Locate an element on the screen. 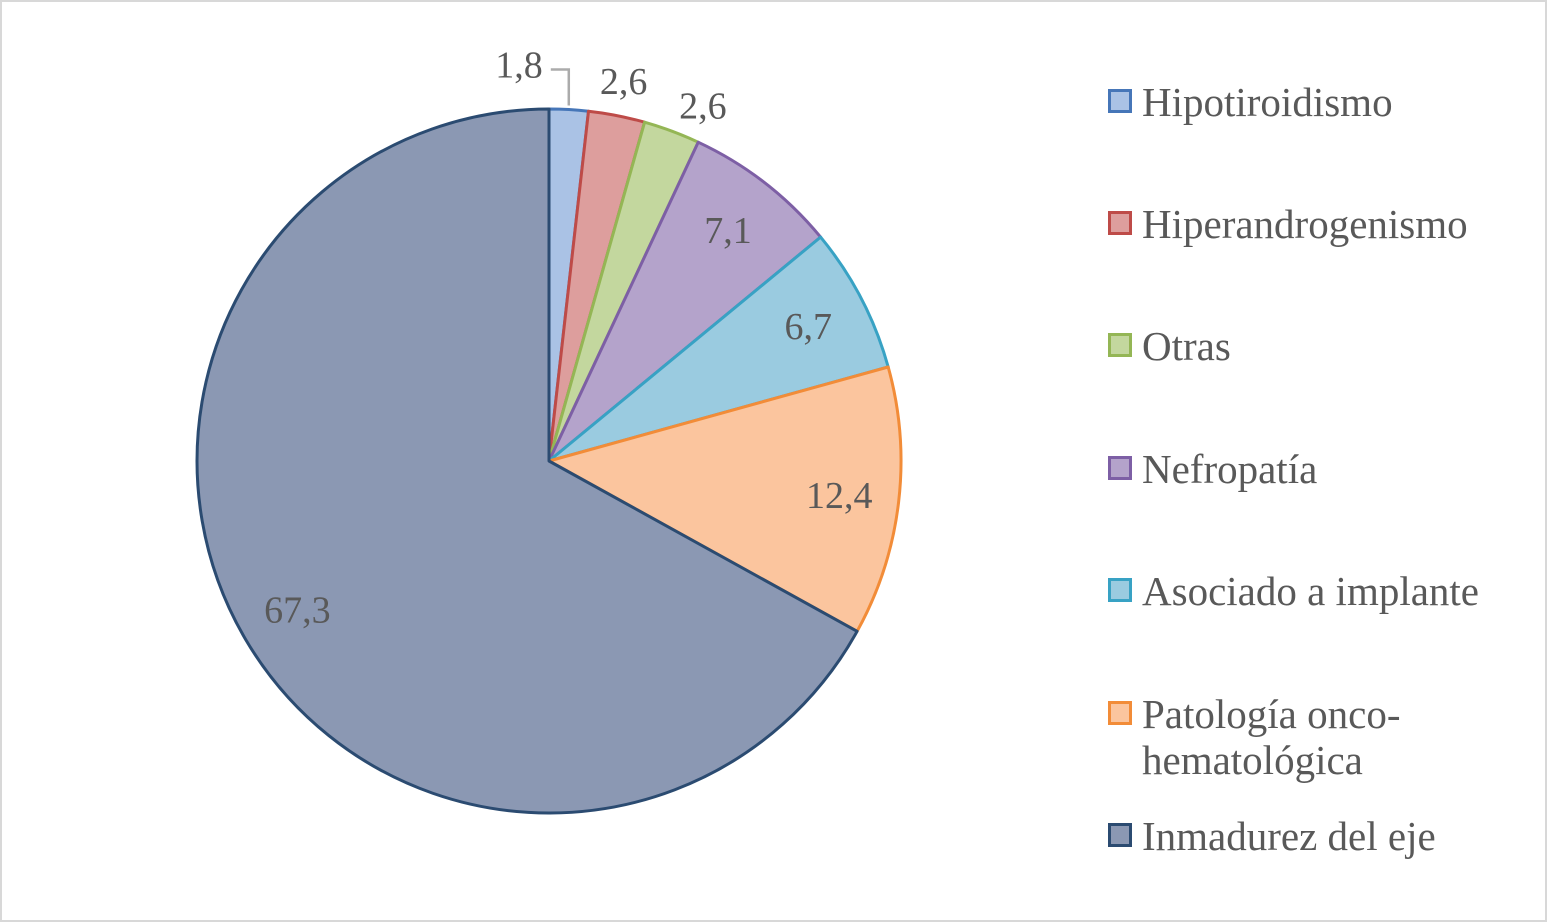  legend-label: Hipotiroidismo is located at coordinates (1267, 102).